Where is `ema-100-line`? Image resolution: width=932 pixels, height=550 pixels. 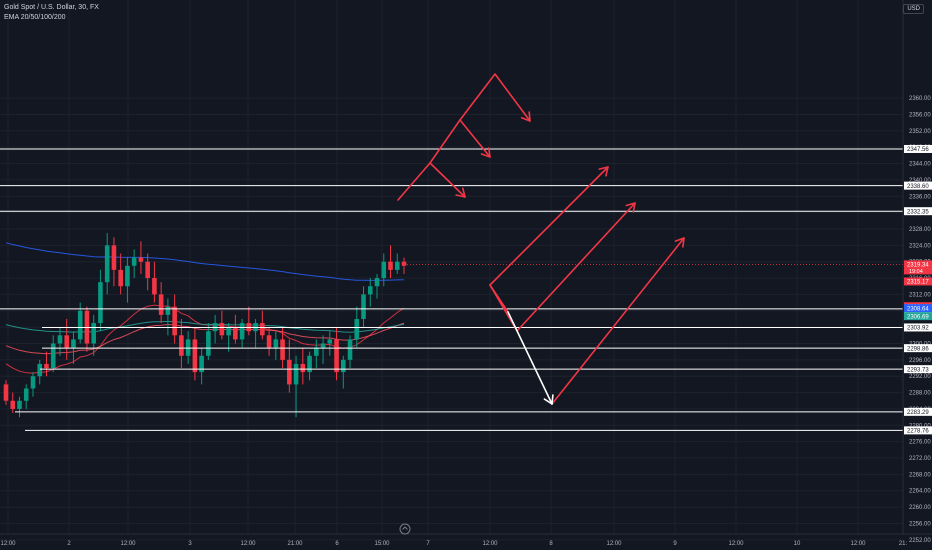 ema-100-line is located at coordinates (205, 326).